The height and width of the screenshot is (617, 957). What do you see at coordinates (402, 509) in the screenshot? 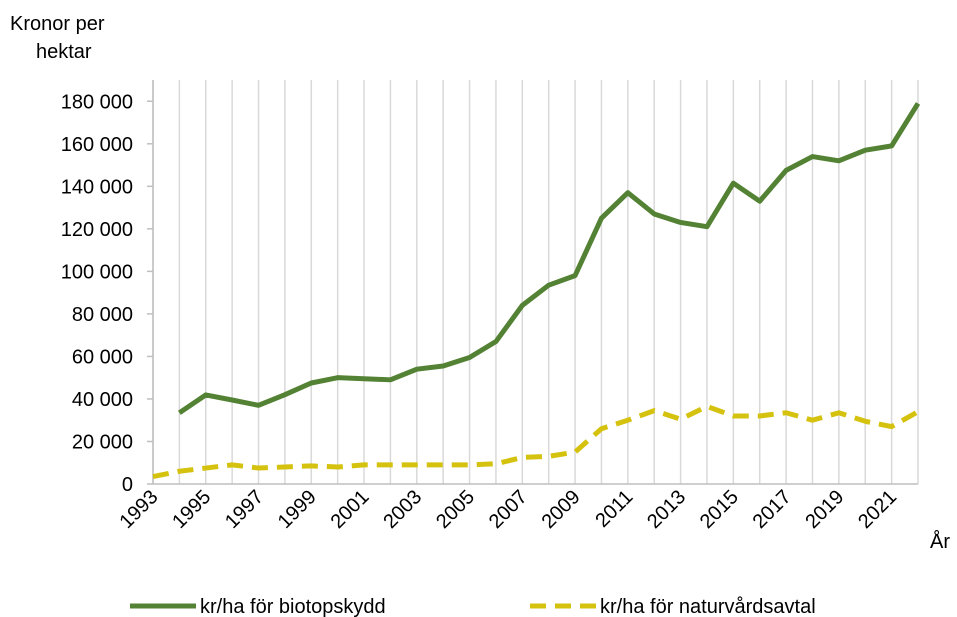
I see `x-tick-label: 2003` at bounding box center [402, 509].